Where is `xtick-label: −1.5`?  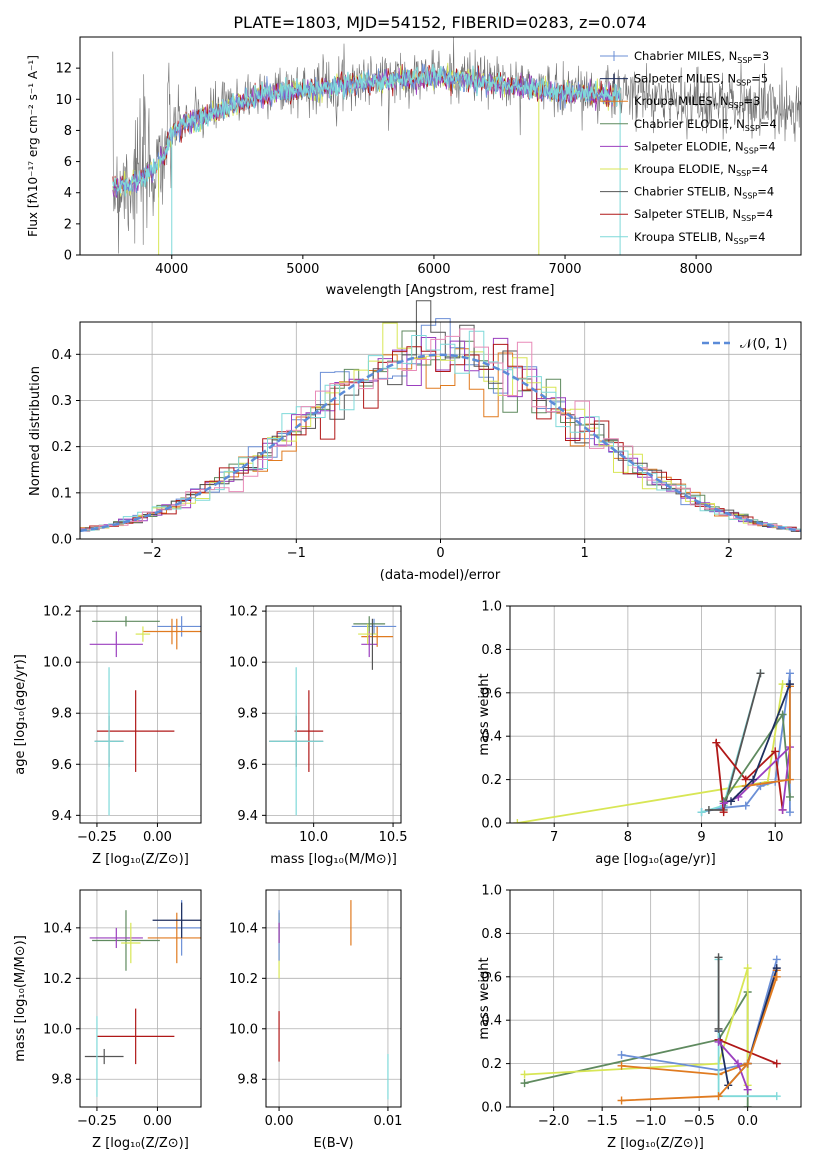 xtick-label: −1.5 is located at coordinates (602, 1121).